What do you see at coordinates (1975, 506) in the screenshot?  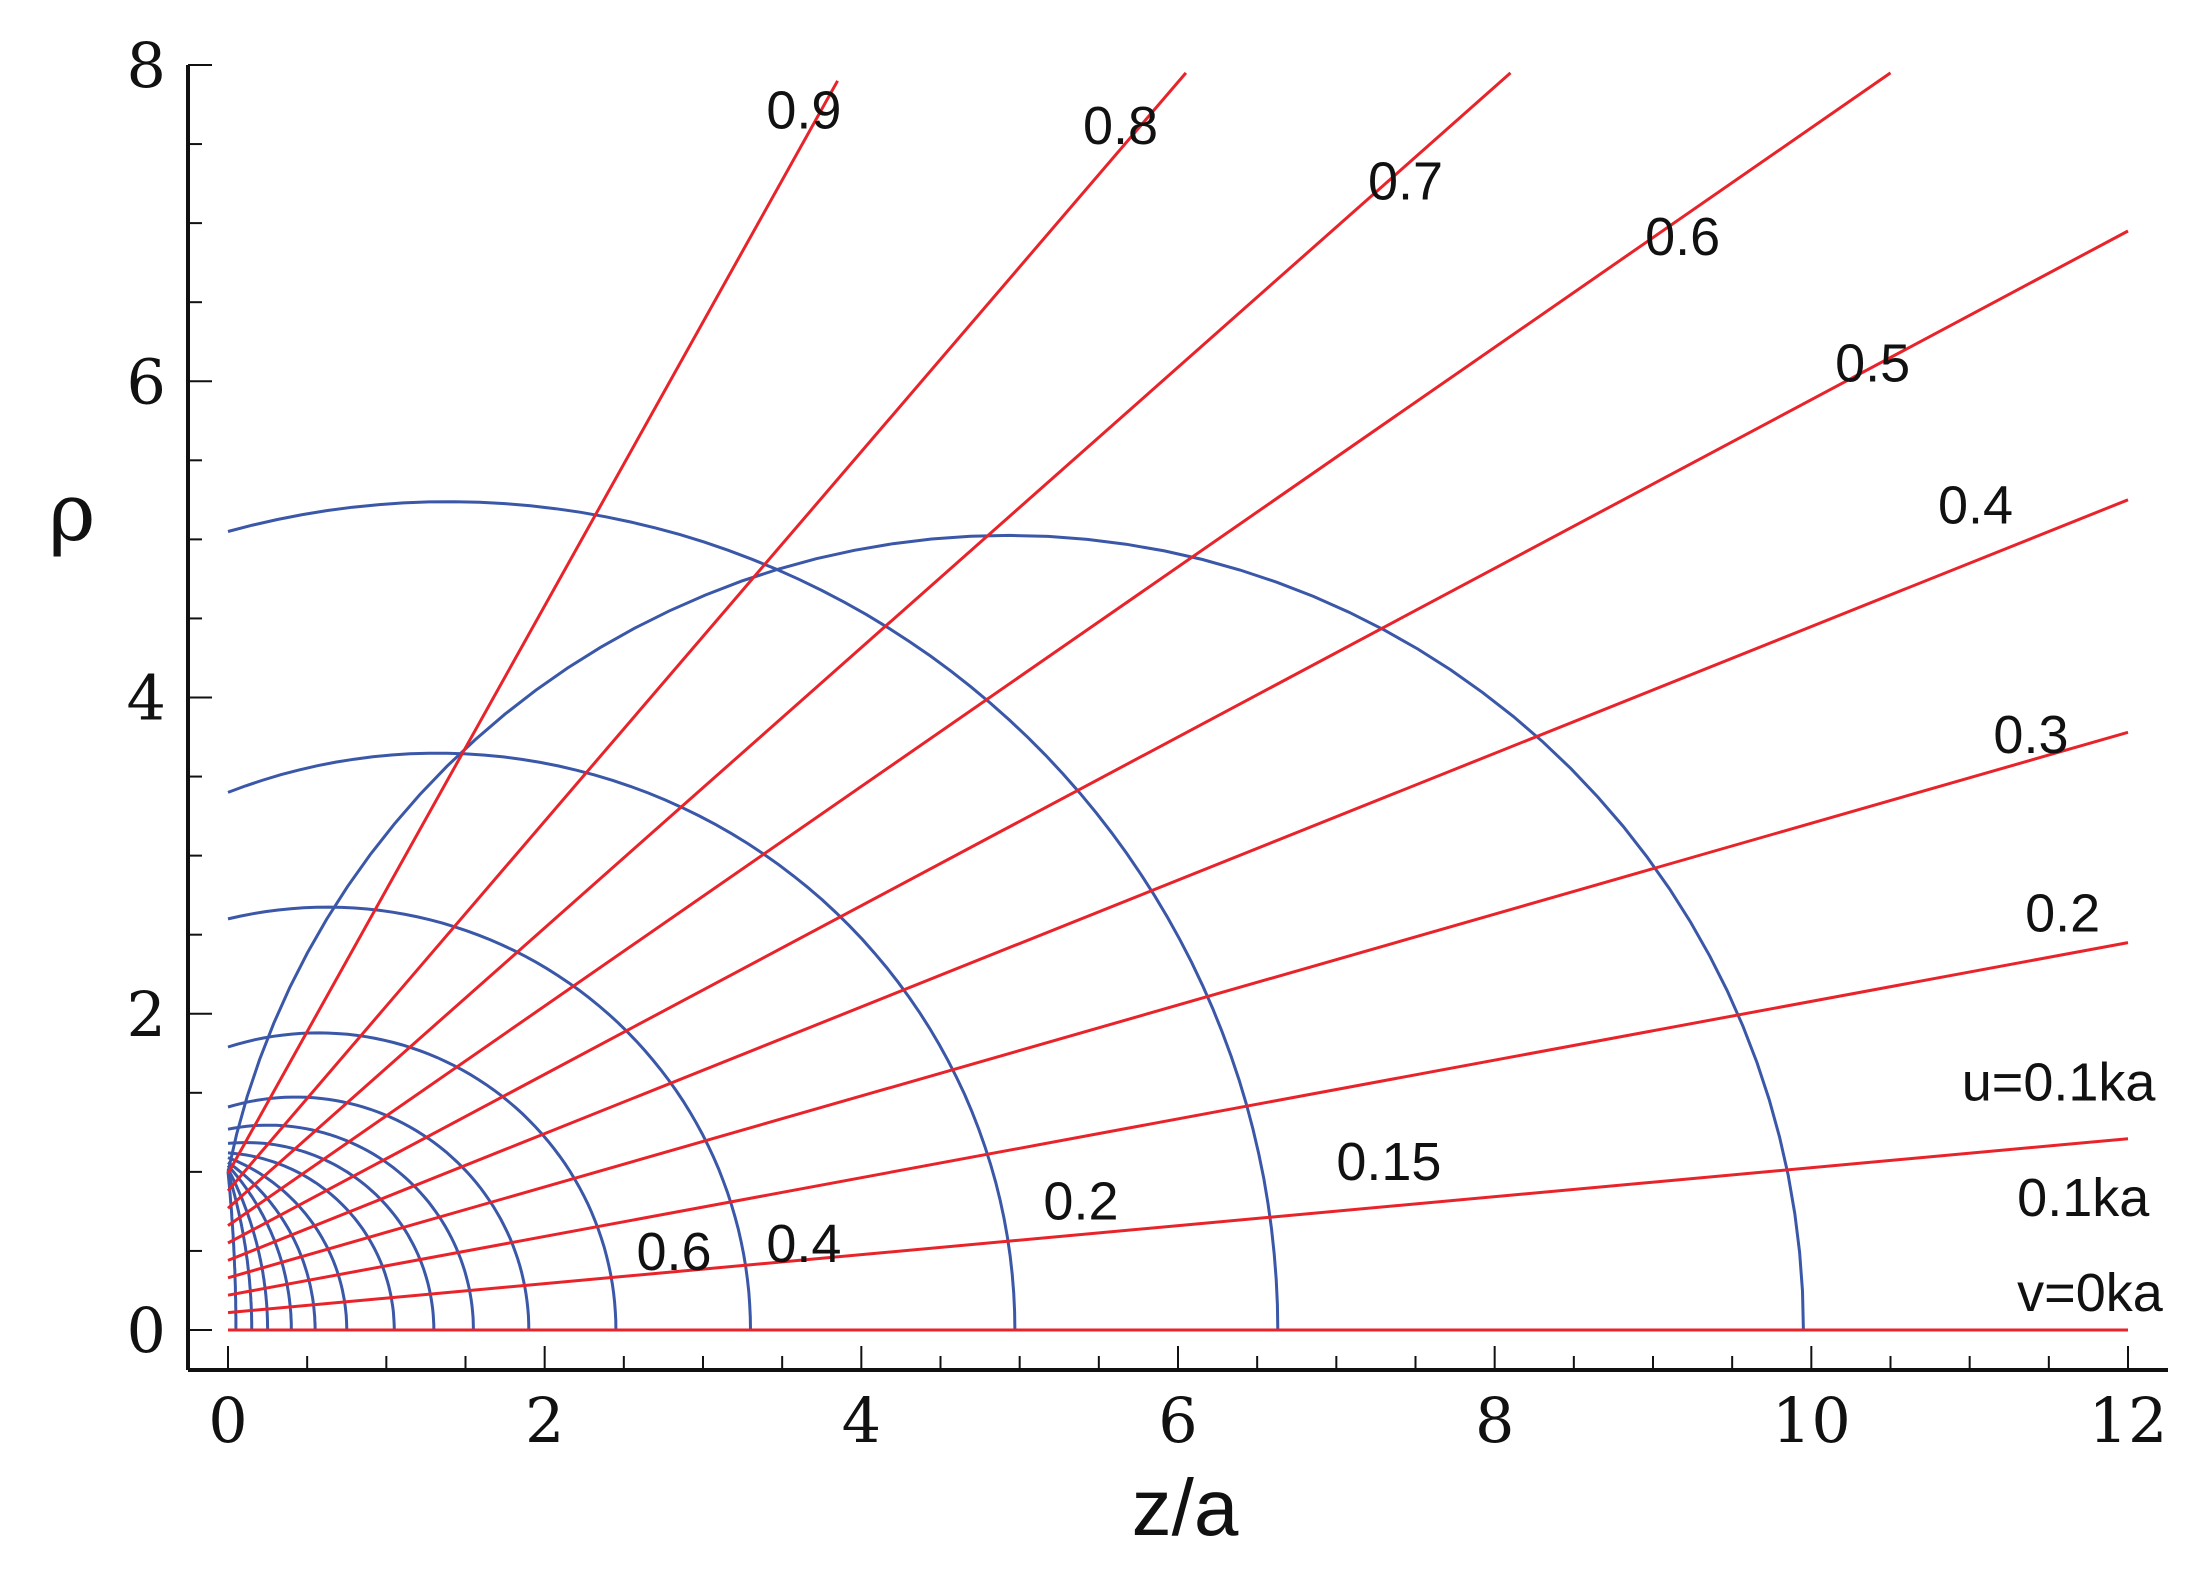 I see `u-curve-label: 0.4` at bounding box center [1975, 506].